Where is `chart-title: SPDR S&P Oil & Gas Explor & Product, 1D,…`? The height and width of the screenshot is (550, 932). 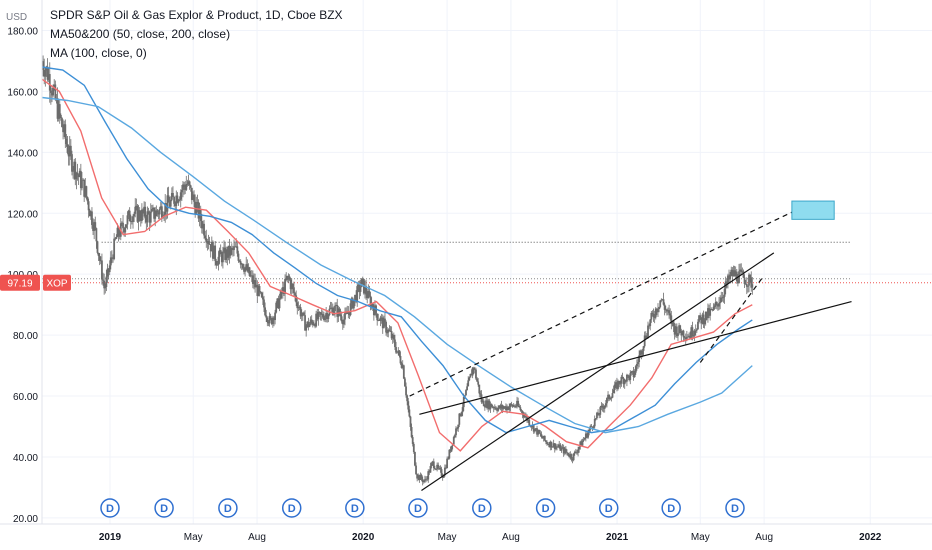
chart-title: SPDR S&P Oil & Gas Explor & Product, 1D,… is located at coordinates (196, 15).